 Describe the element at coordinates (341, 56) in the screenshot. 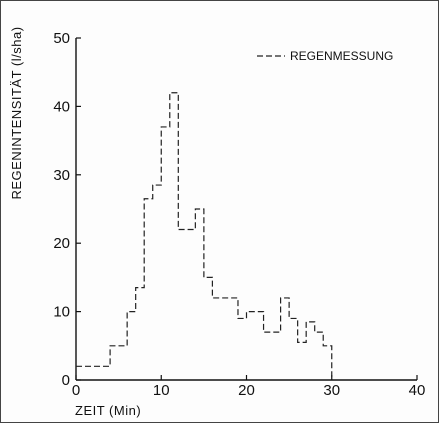

I see `legend-label: REGENMESSUNG` at that location.